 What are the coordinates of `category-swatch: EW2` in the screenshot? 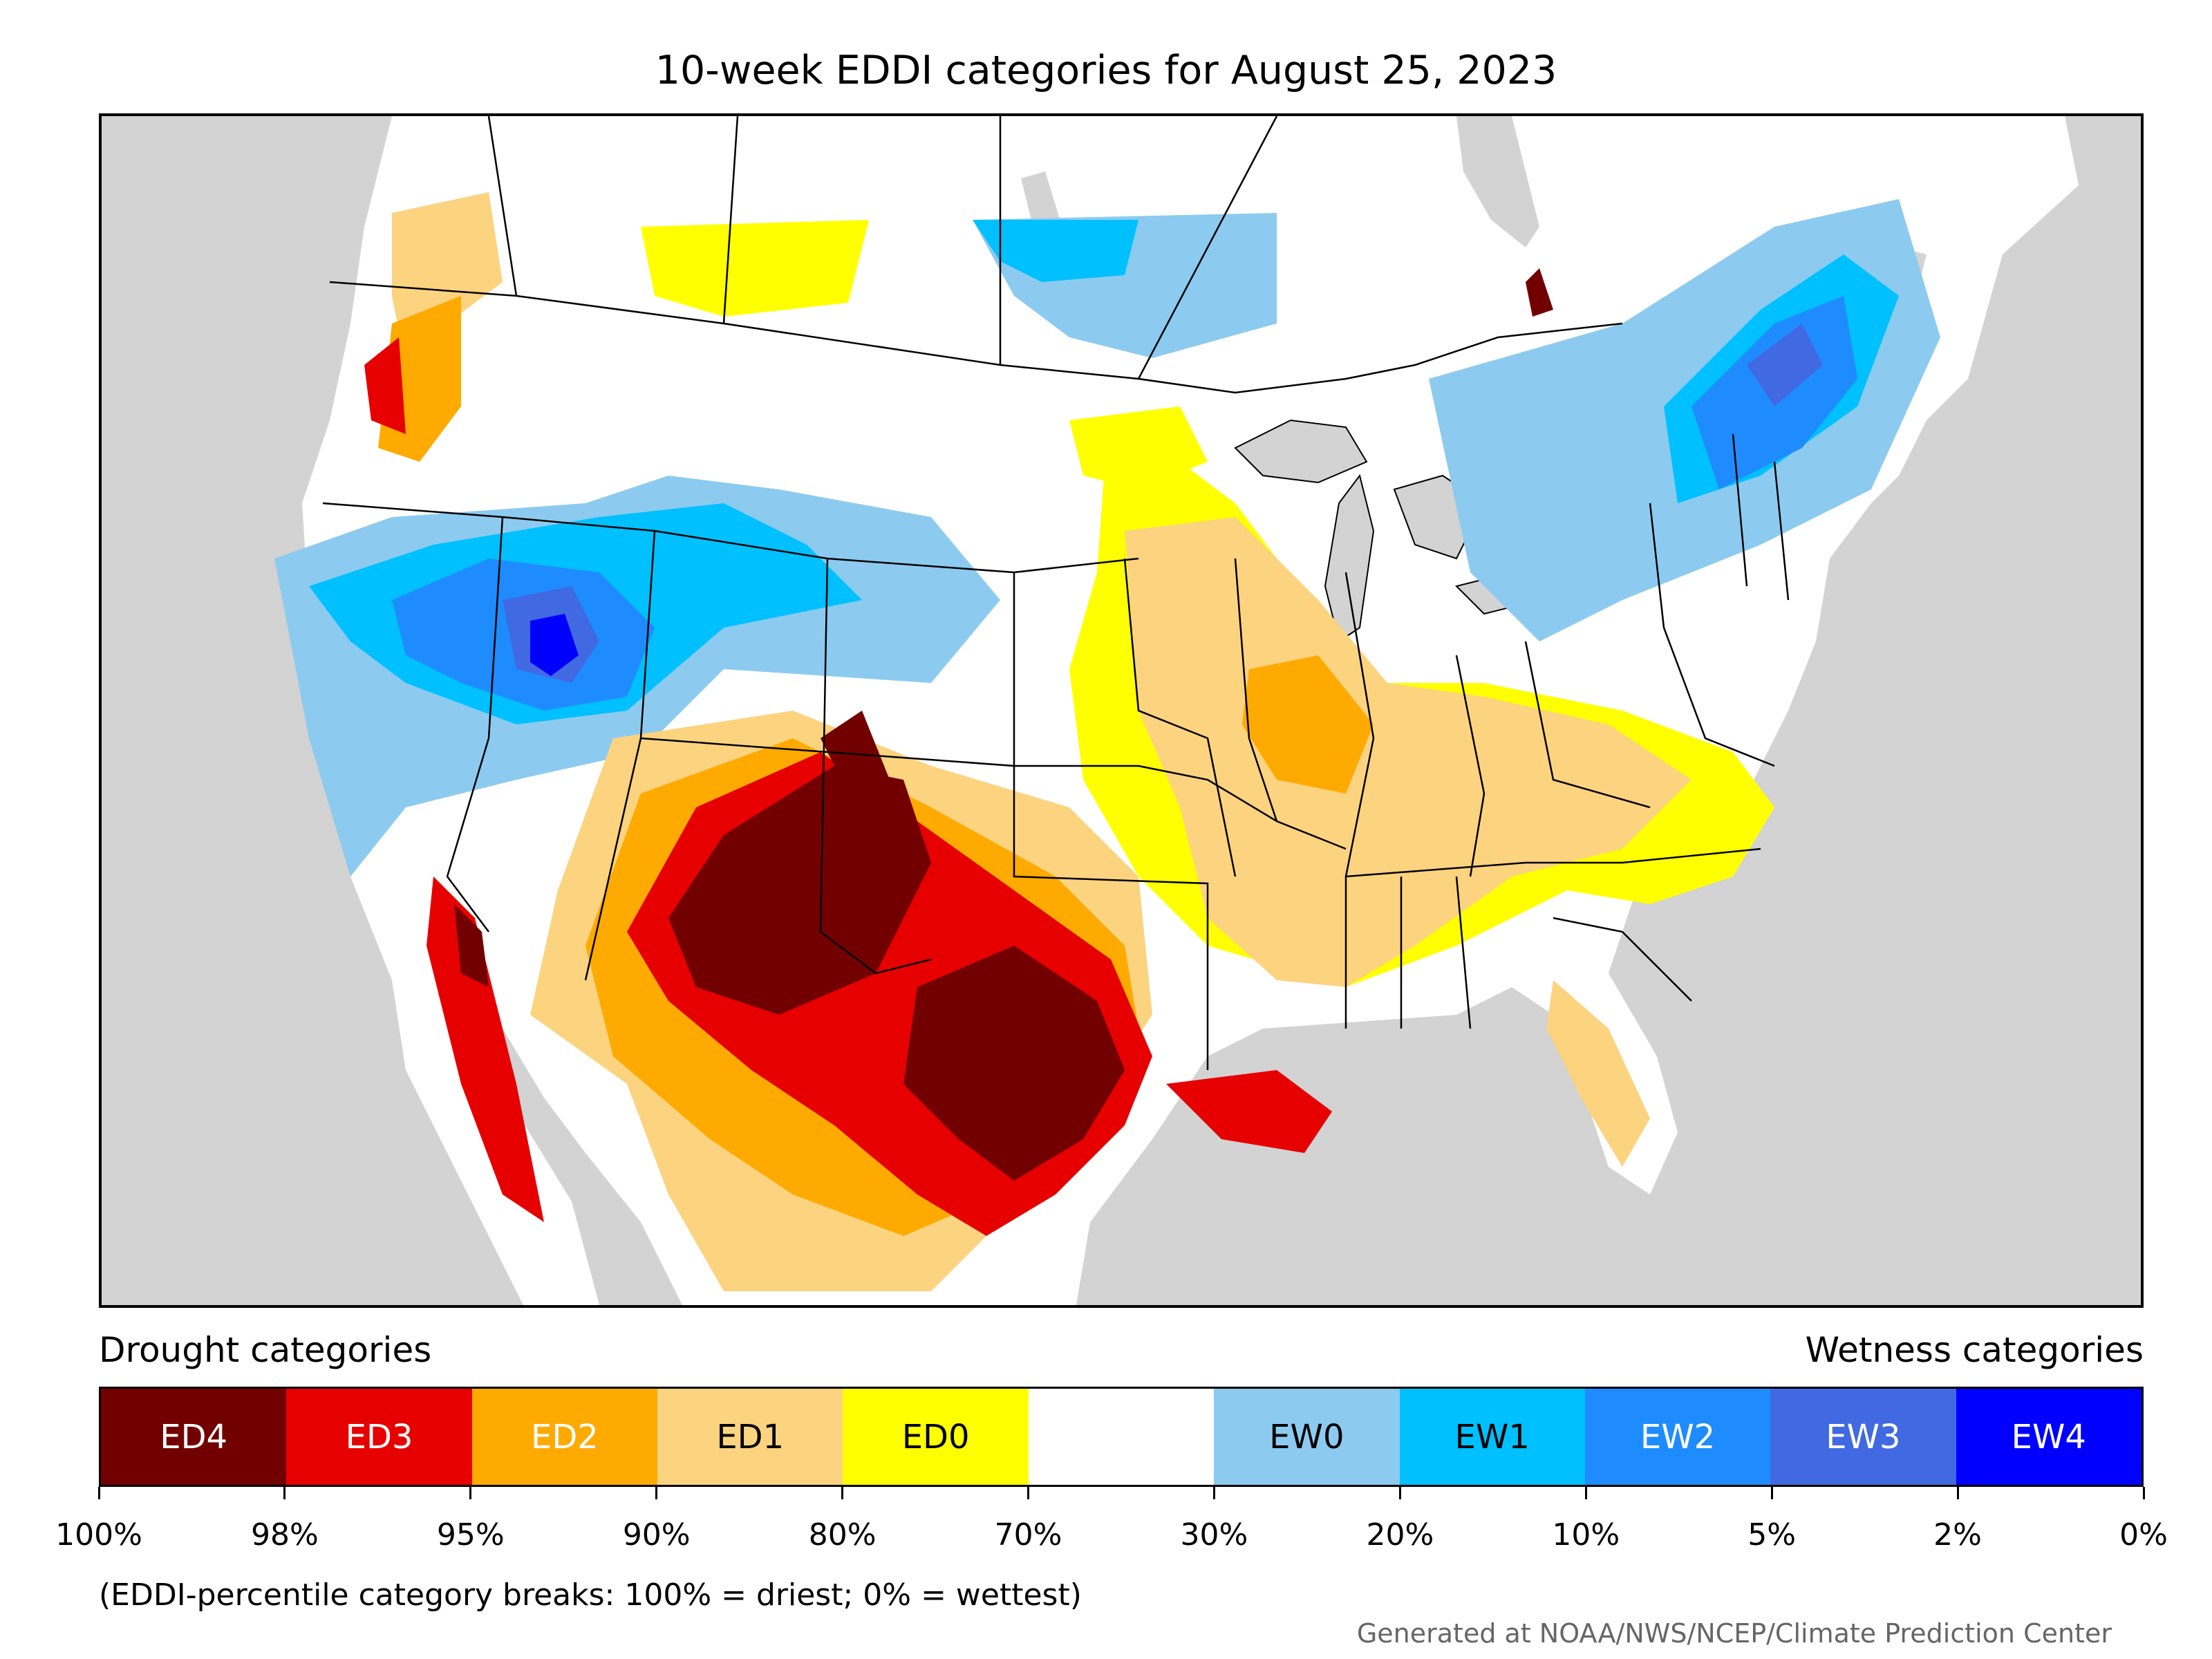 It's located at (1677, 1437).